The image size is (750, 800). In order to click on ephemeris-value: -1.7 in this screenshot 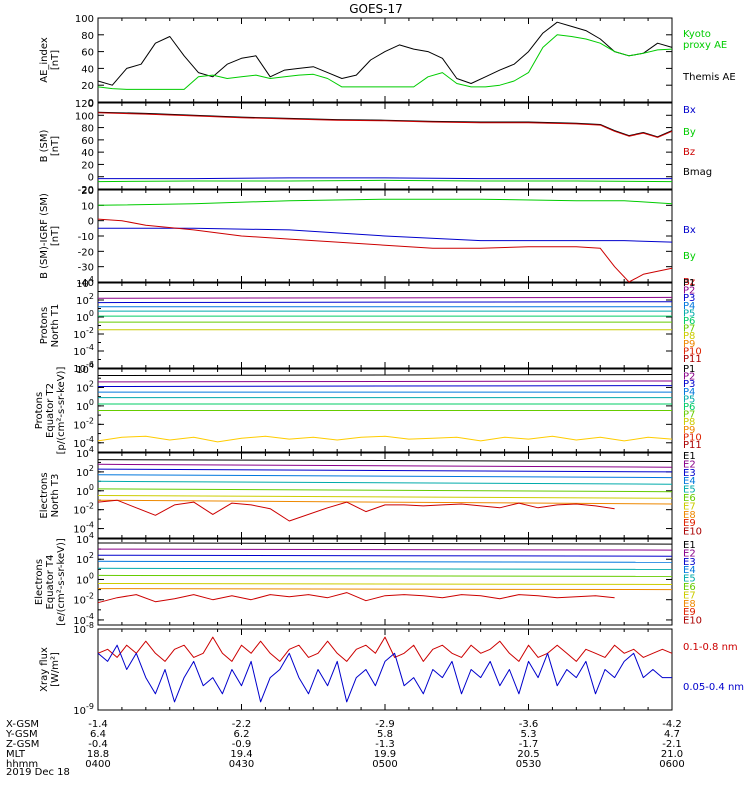, I will do `click(529, 744)`.